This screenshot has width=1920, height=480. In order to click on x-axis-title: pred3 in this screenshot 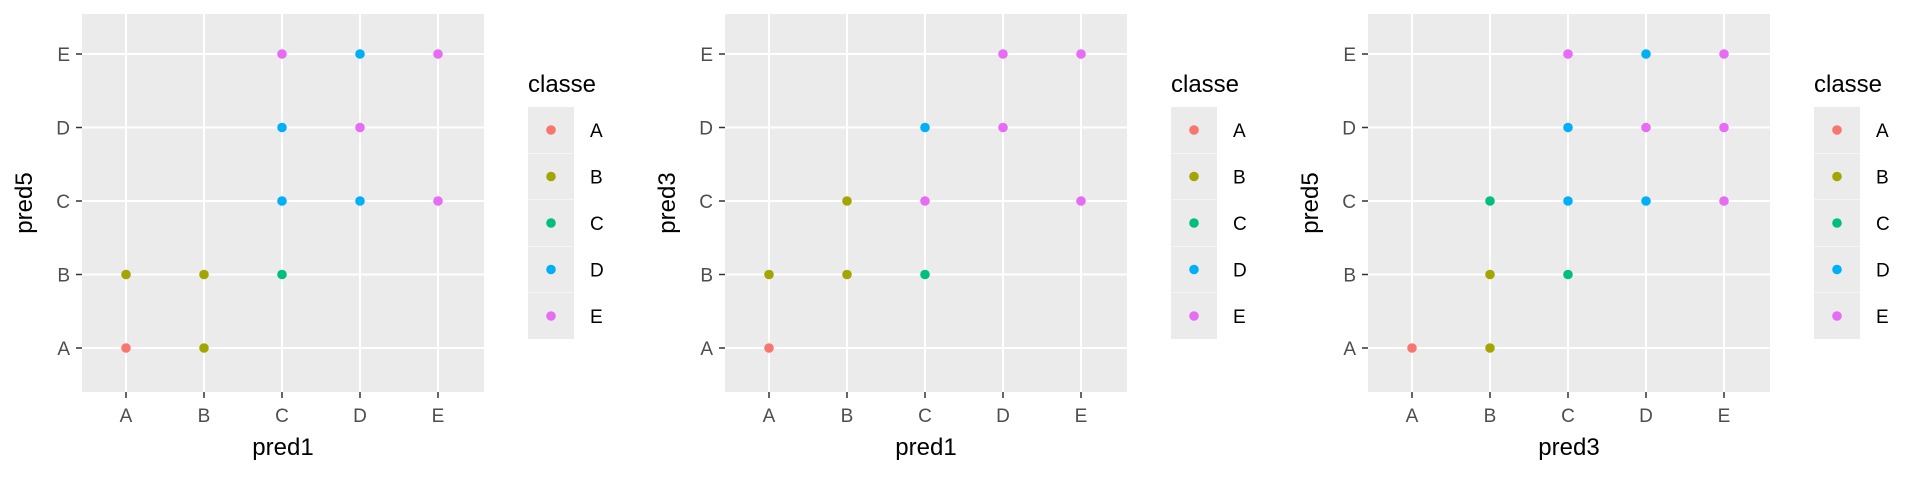, I will do `click(1568, 447)`.